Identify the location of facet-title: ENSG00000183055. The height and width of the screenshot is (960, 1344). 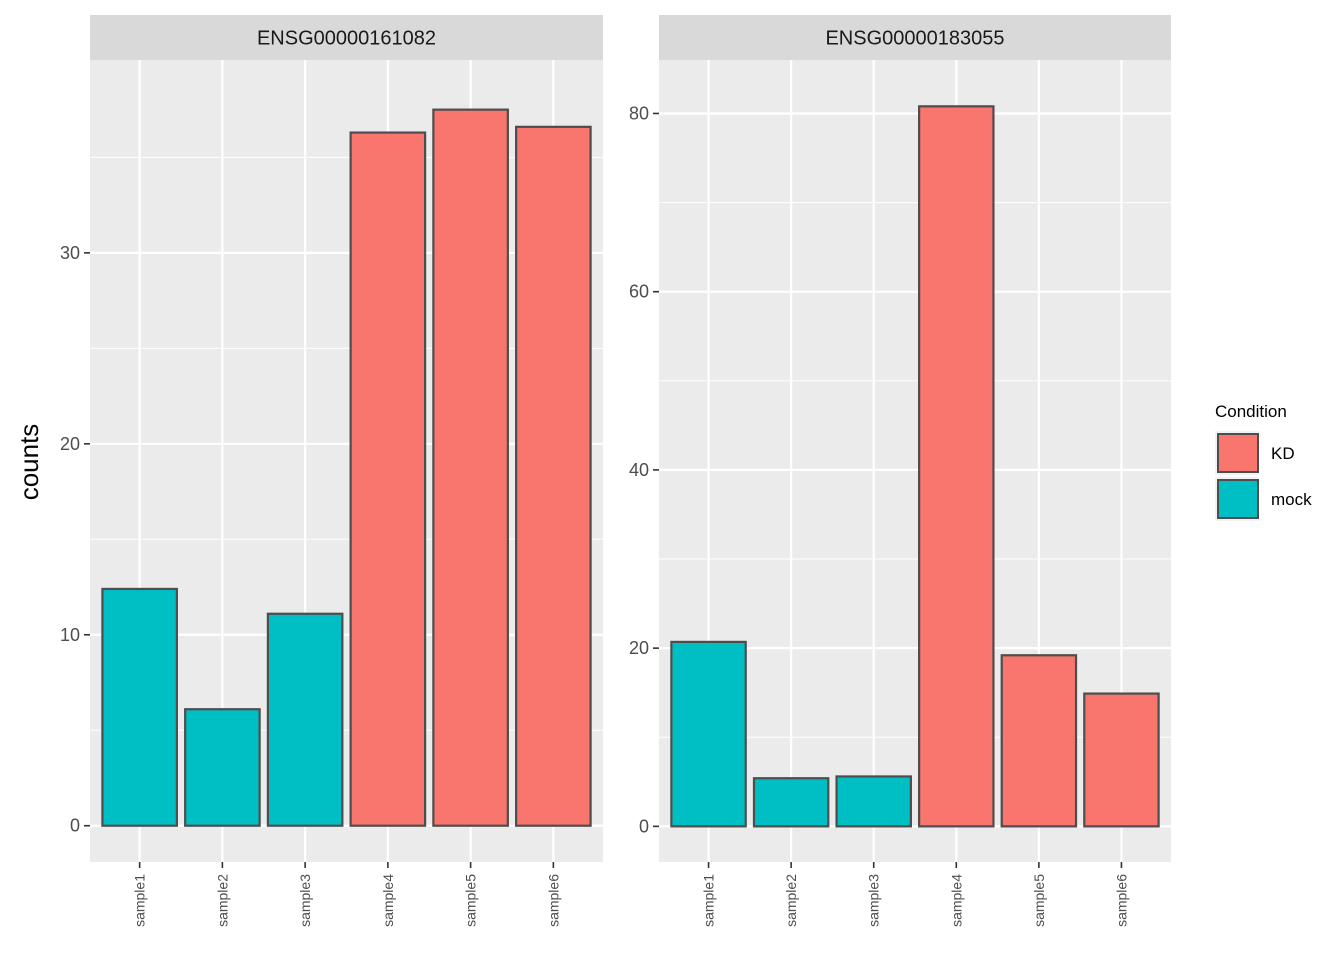
(914, 39).